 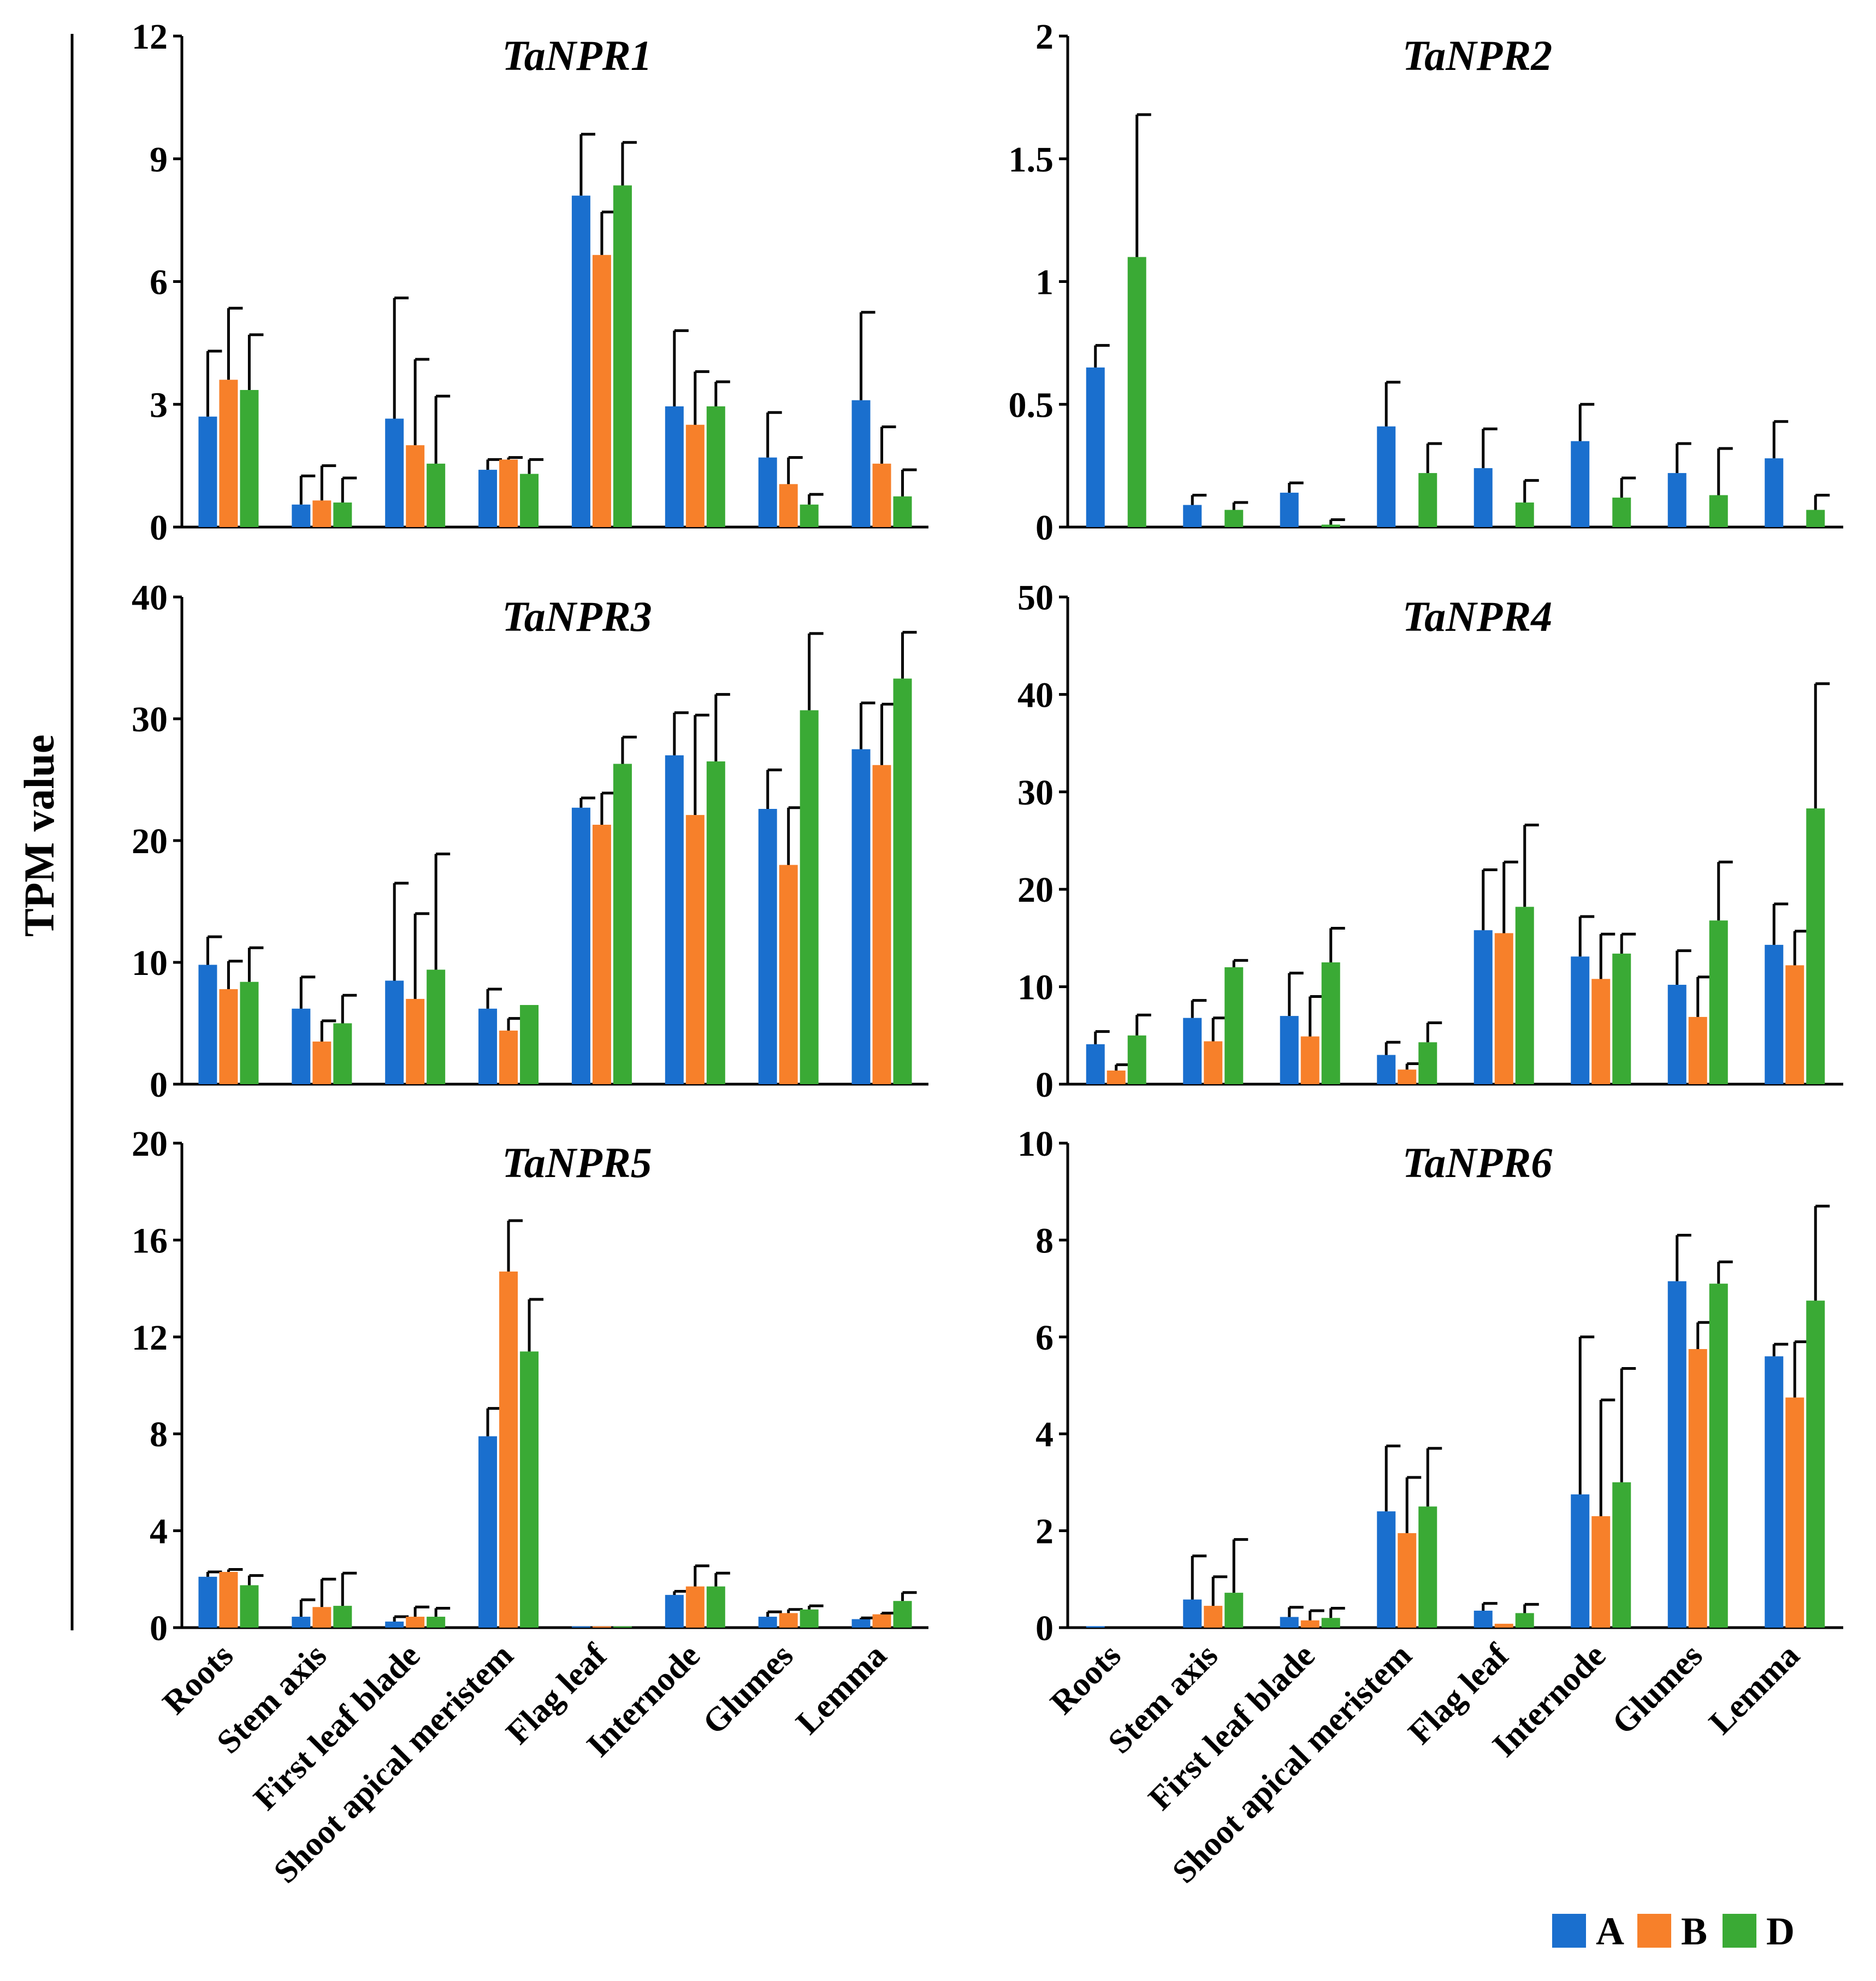 I want to click on y-tick-label: 0, so click(x=1045, y=528).